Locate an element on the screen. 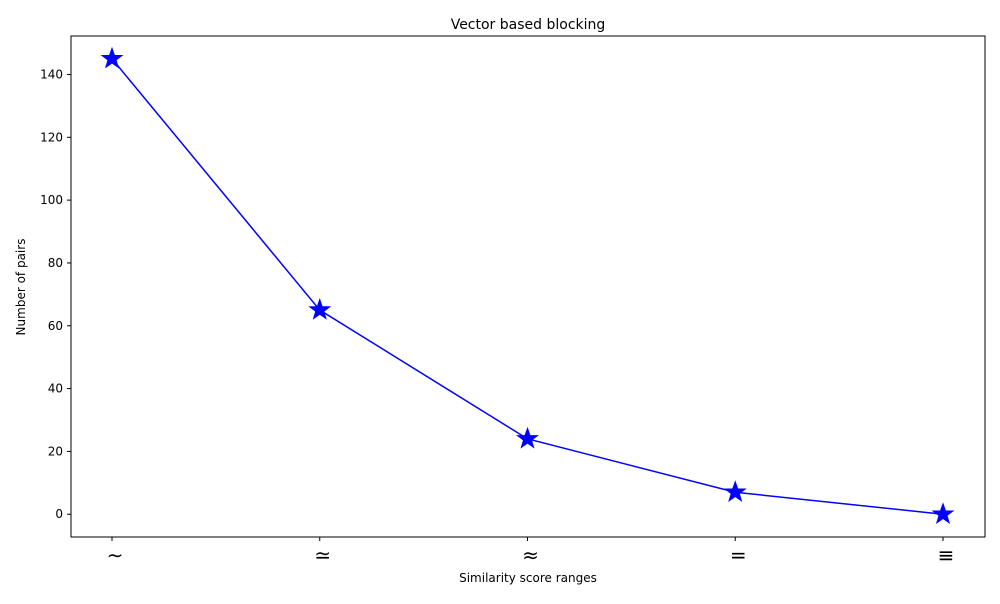 The image size is (1000, 604). chart-title: Vector based blocking is located at coordinates (528, 25).